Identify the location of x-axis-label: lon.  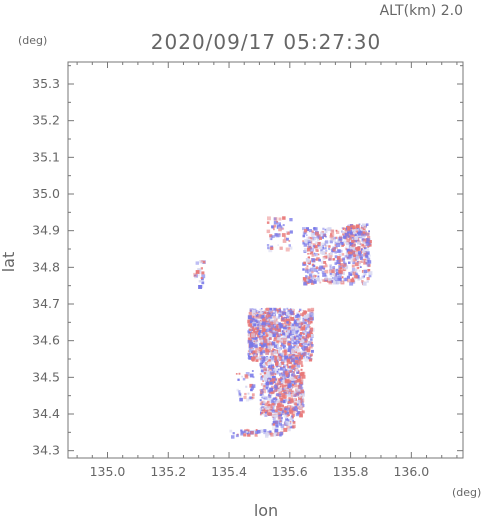
(266, 510).